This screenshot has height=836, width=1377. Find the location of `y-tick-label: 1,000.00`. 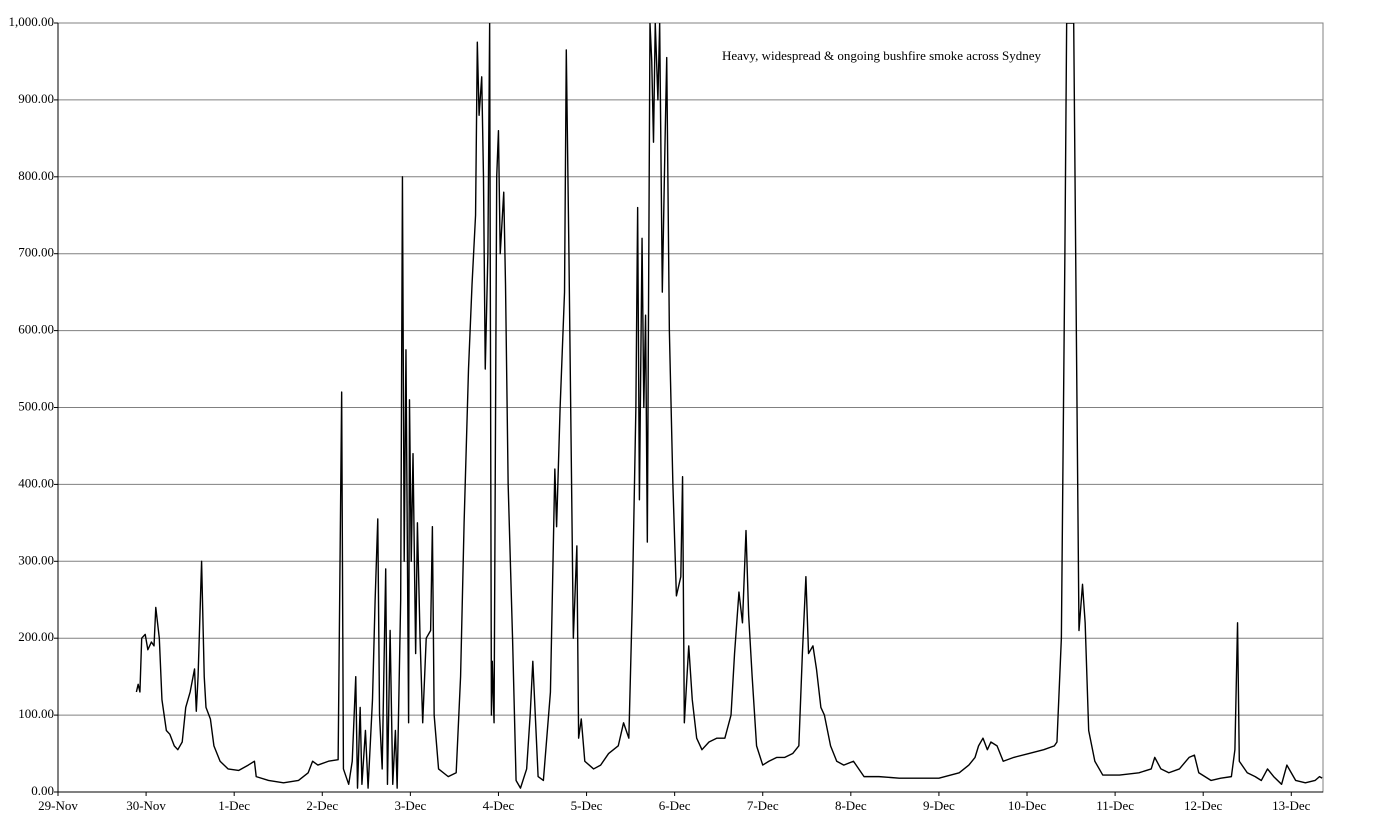

y-tick-label: 1,000.00 is located at coordinates (32, 21).